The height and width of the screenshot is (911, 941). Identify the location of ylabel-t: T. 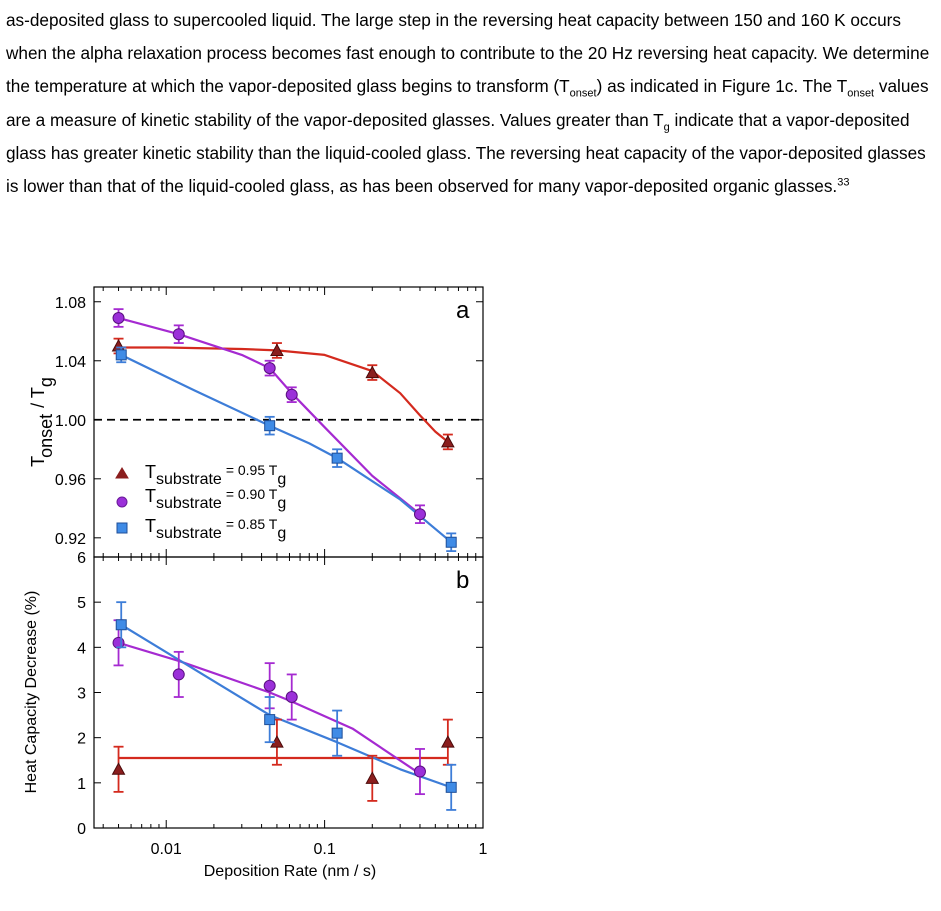
(38, 461).